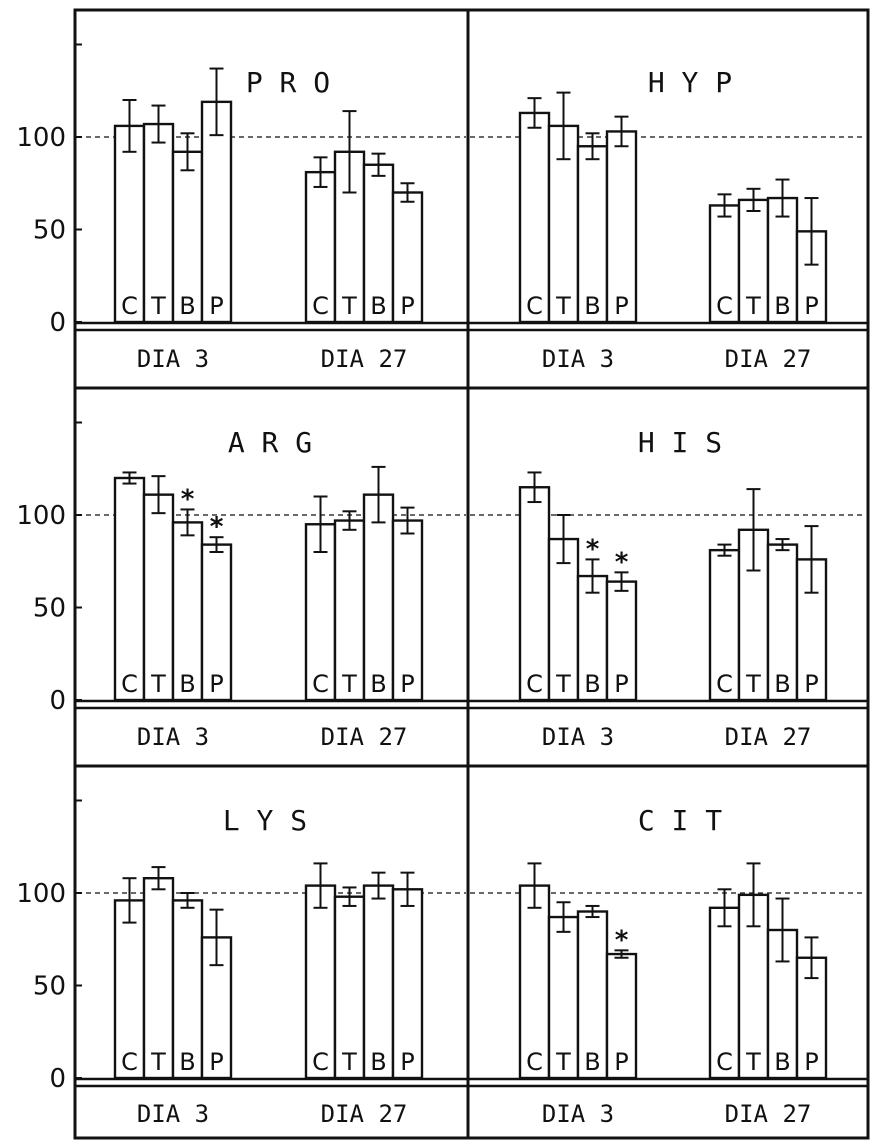  What do you see at coordinates (173, 586) in the screenshot?
I see `bar-group-dia-3: C T B*P**` at bounding box center [173, 586].